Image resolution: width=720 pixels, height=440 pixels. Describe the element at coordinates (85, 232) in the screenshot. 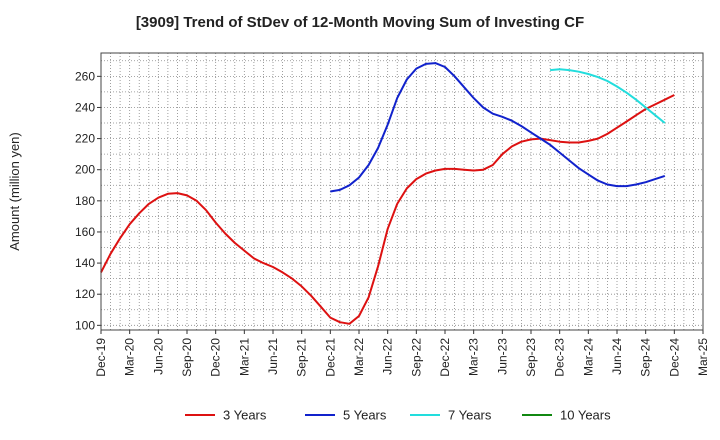

I see `y-tick-label: 160` at that location.